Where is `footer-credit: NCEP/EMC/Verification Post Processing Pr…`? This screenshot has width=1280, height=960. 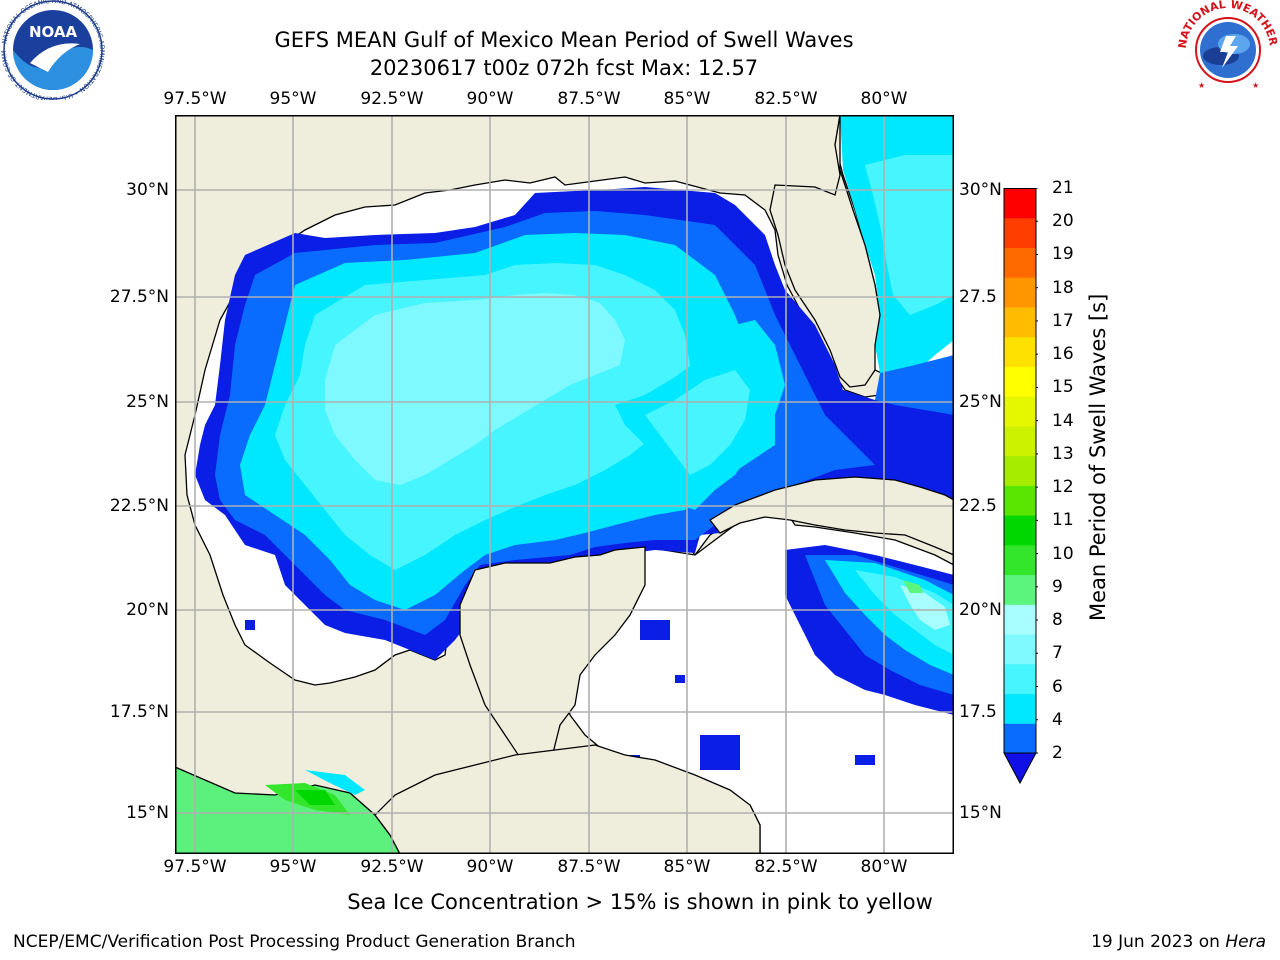
footer-credit: NCEP/EMC/Verification Post Processing Pr… is located at coordinates (294, 942).